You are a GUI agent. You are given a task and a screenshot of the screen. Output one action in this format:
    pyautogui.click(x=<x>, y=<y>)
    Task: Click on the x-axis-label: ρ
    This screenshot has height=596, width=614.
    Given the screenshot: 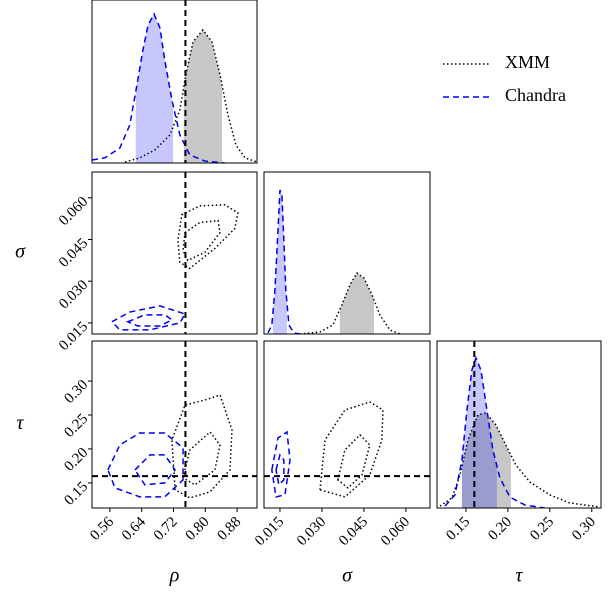 What is the action you would take?
    pyautogui.click(x=174, y=576)
    